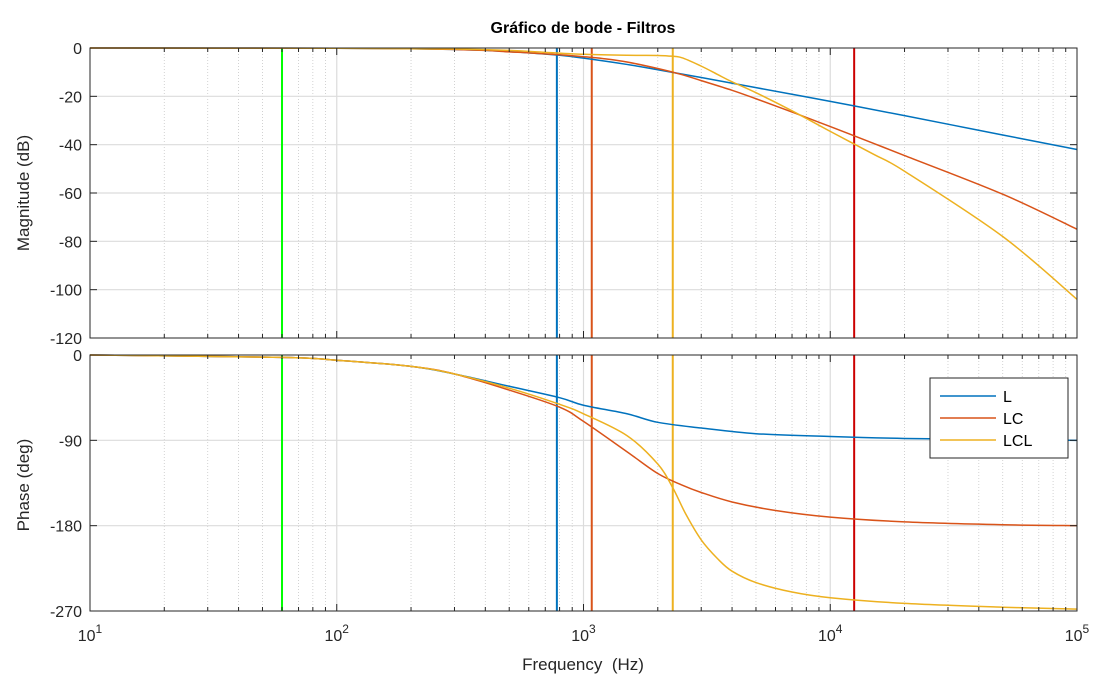 The width and height of the screenshot is (1097, 687). I want to click on x-tick-label: 10⁴, so click(830, 633).